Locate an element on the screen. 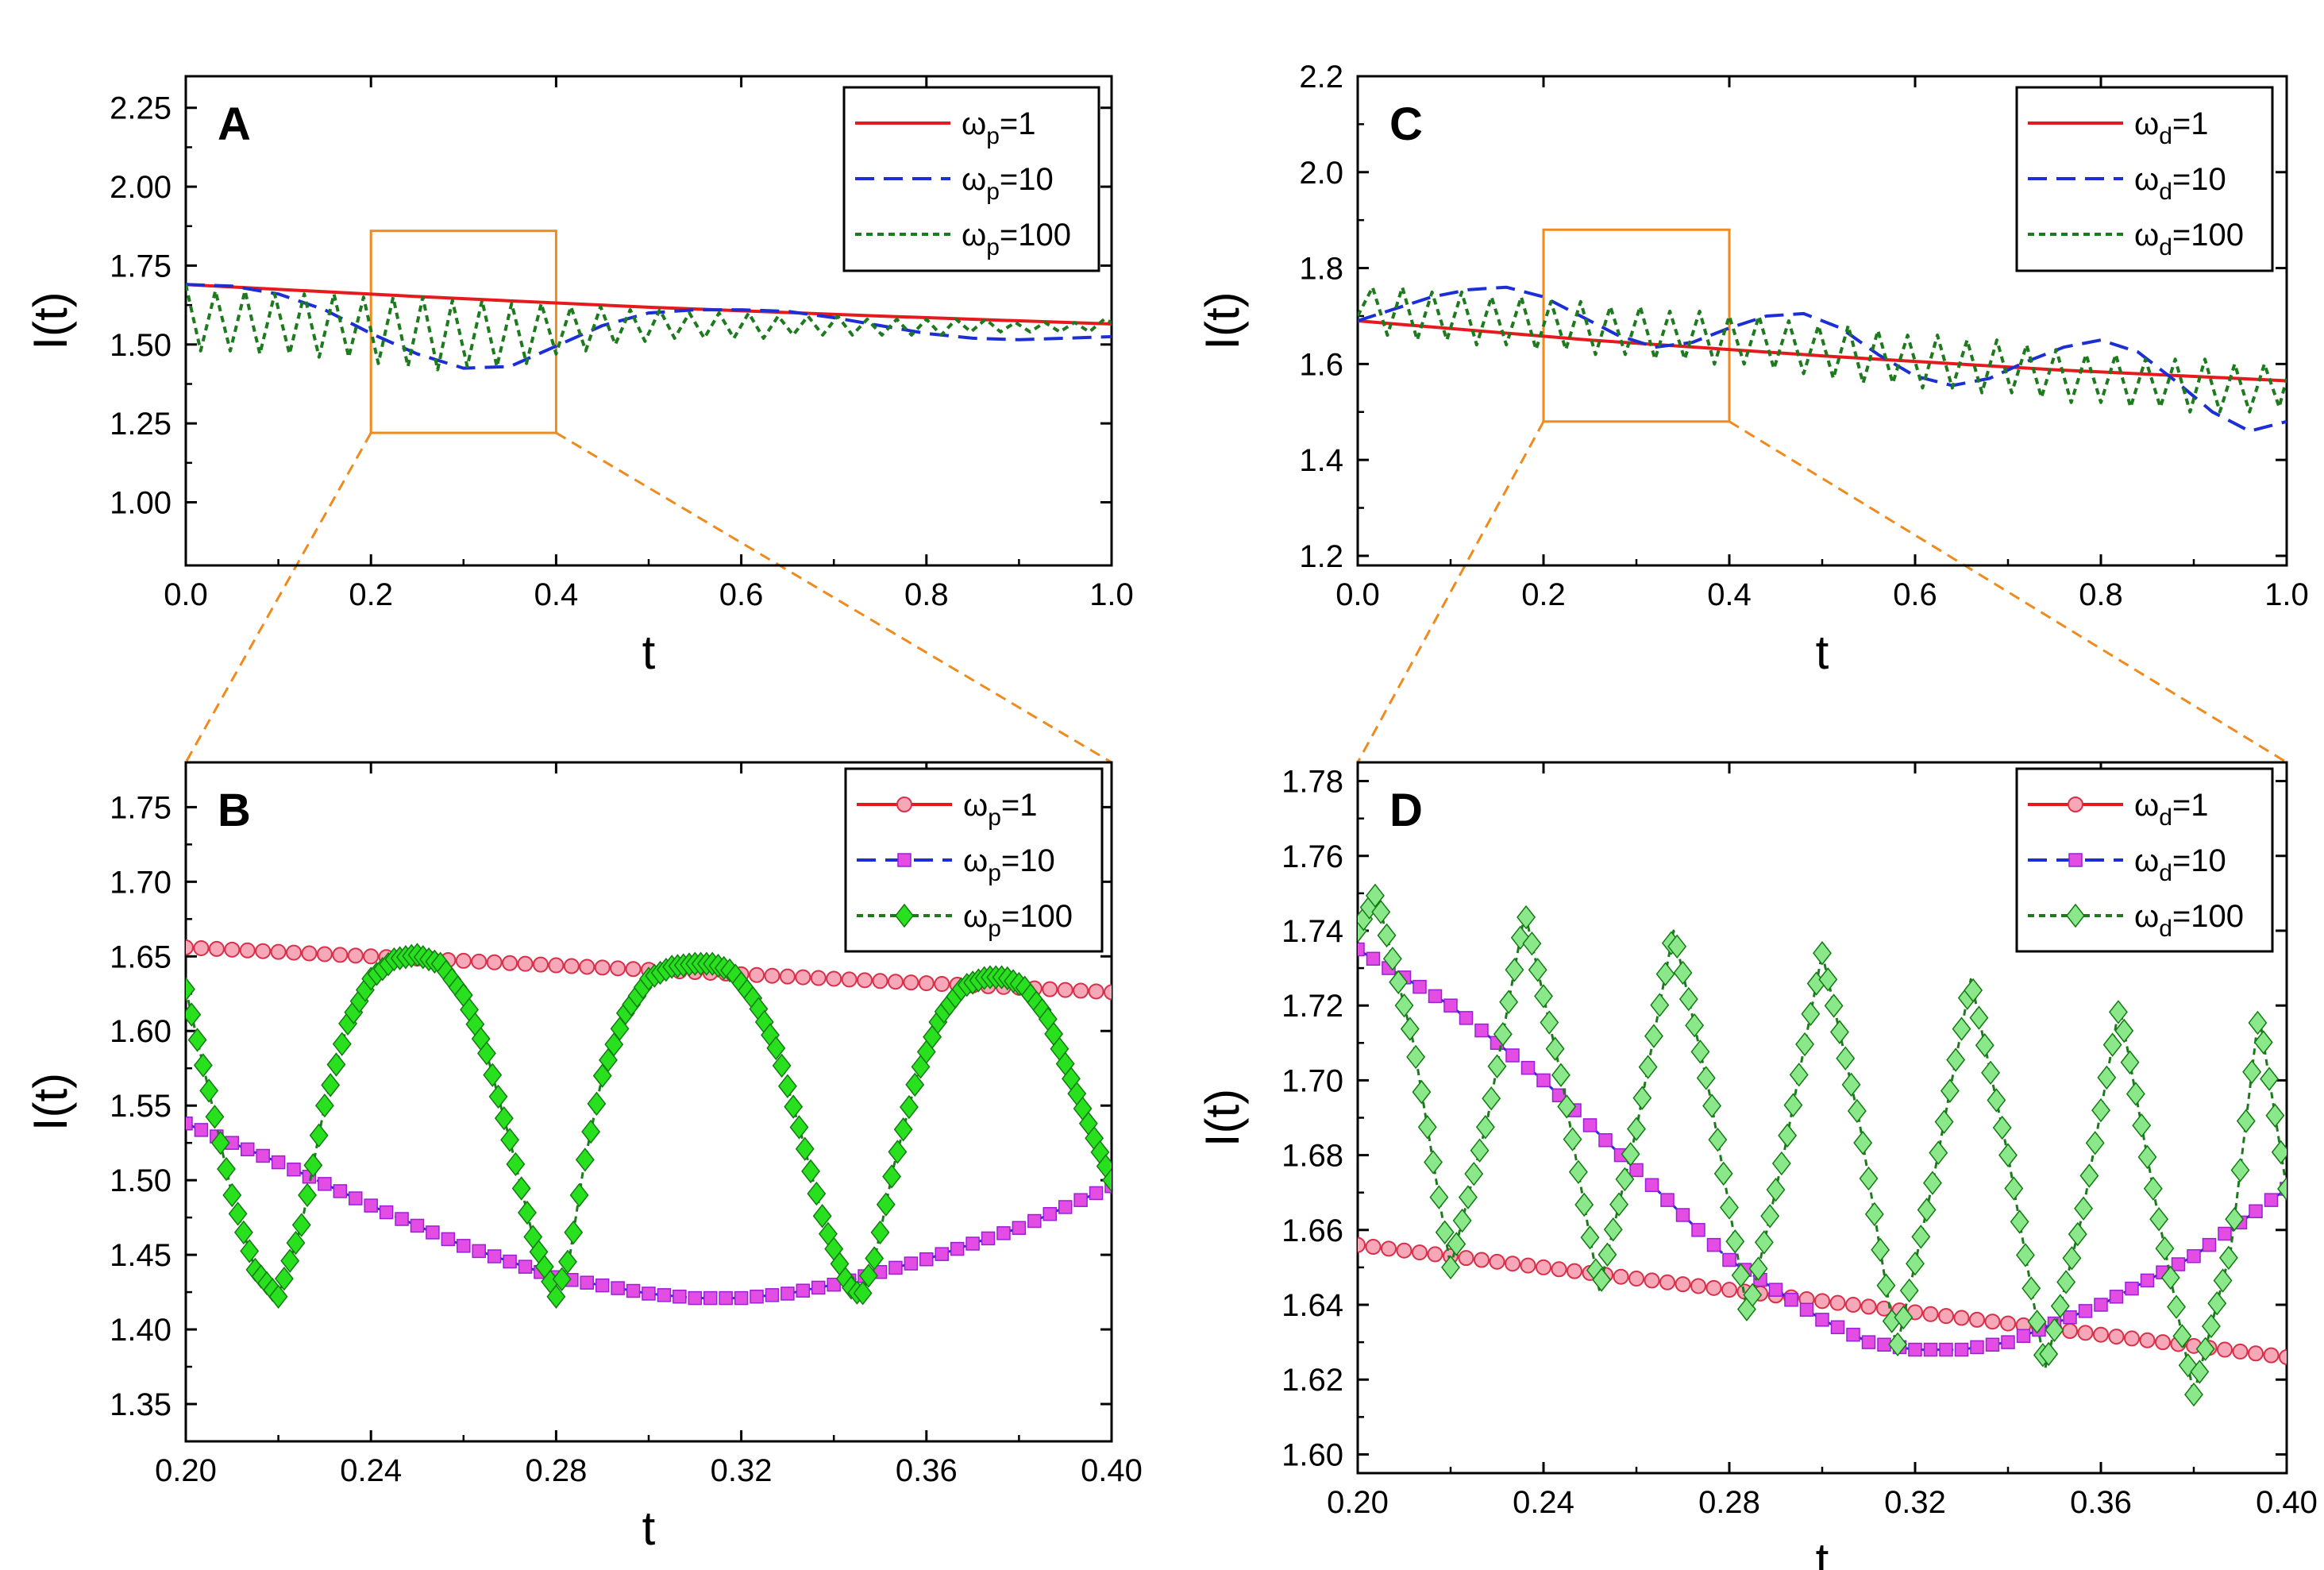 The width and height of the screenshot is (2324, 1570). x-tick-label: 0.36 is located at coordinates (2101, 1503).